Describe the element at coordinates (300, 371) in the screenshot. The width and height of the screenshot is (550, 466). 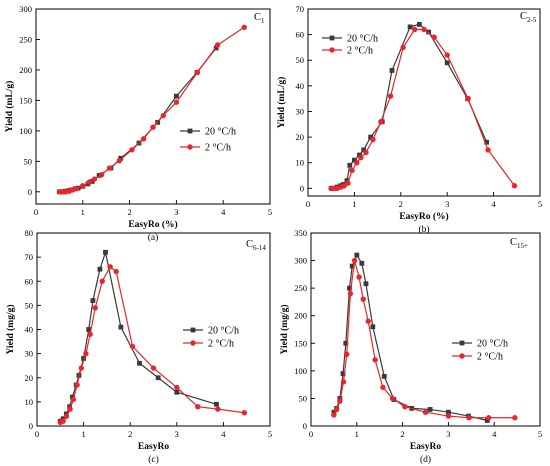
I see `y-tick-label: 100` at that location.